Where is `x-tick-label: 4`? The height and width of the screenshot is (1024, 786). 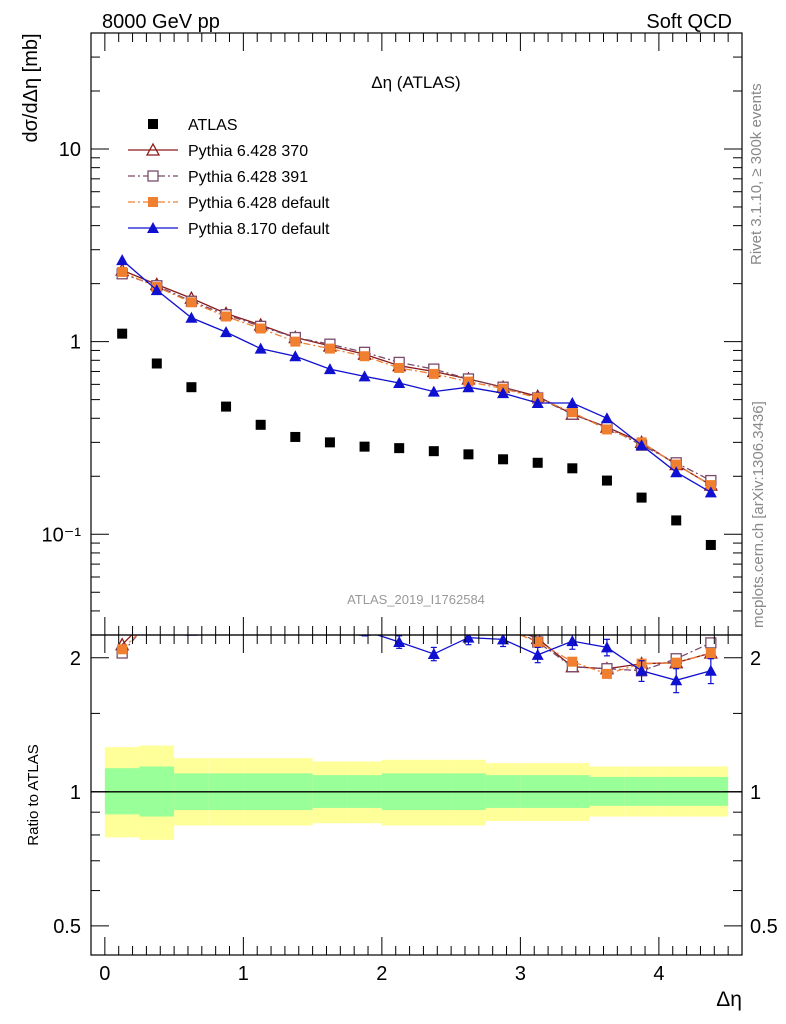 x-tick-label: 4 is located at coordinates (658, 974).